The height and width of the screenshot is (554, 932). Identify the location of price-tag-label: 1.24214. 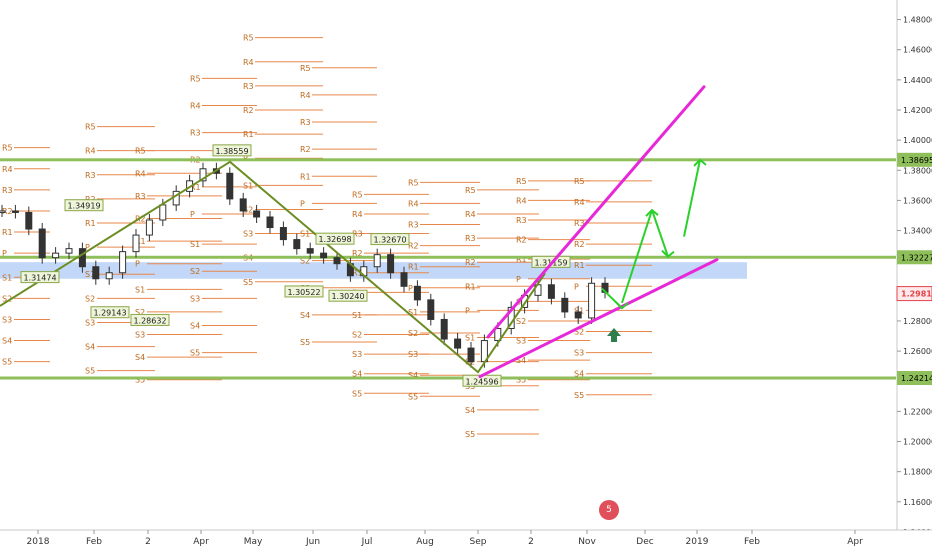
(916, 378).